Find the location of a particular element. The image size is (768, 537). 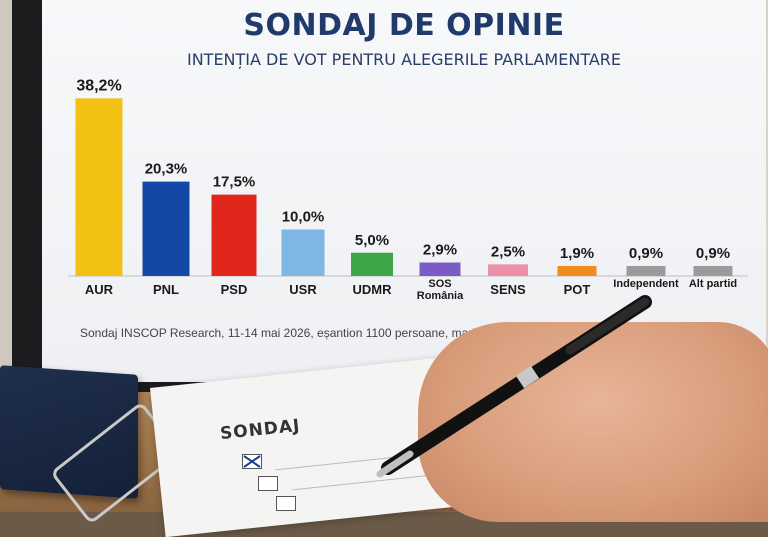

category-label: SOS is located at coordinates (439, 284).